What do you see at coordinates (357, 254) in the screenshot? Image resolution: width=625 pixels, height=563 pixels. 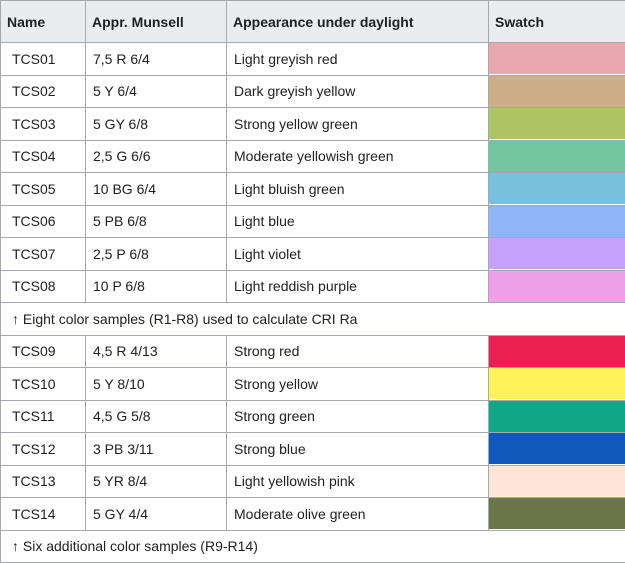 I see `appearance-text: Light violet` at bounding box center [357, 254].